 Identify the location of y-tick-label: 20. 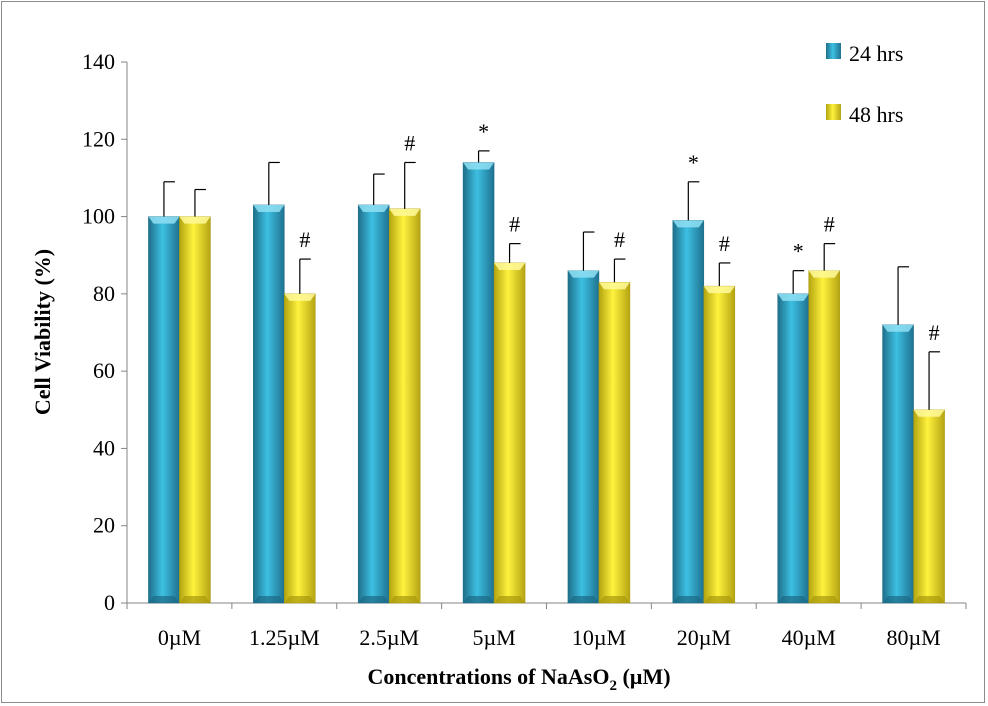
(104, 525).